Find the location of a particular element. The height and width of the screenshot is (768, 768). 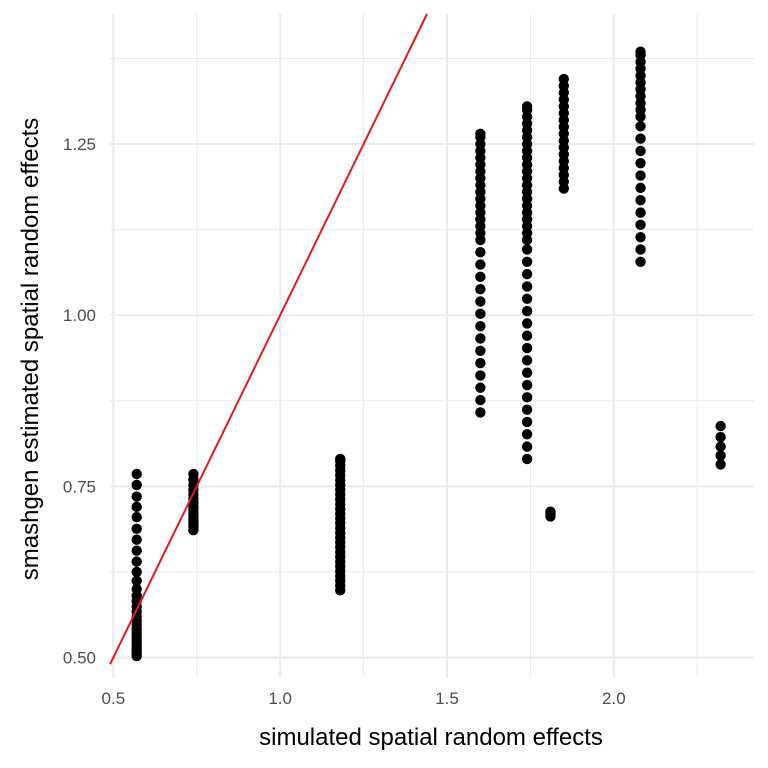

x-tick-labels: 0.5 1.0 1.5 2.0 is located at coordinates (364, 698).